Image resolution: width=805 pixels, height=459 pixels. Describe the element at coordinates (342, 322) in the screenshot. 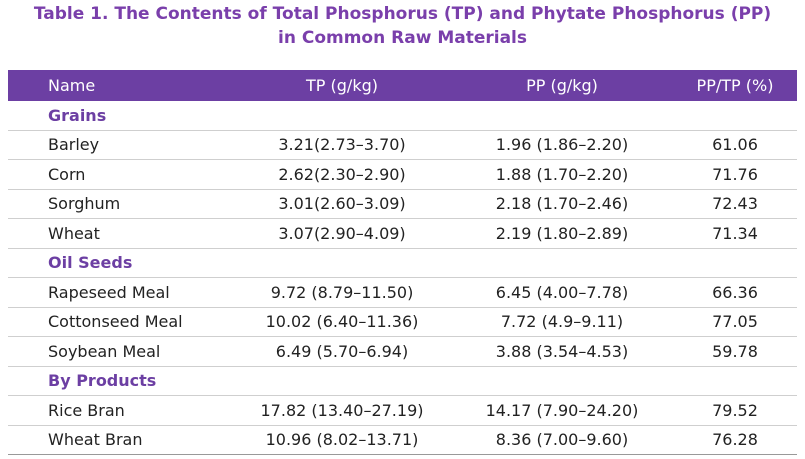

I see `cell: 10.02 (6.40–11.36)` at that location.